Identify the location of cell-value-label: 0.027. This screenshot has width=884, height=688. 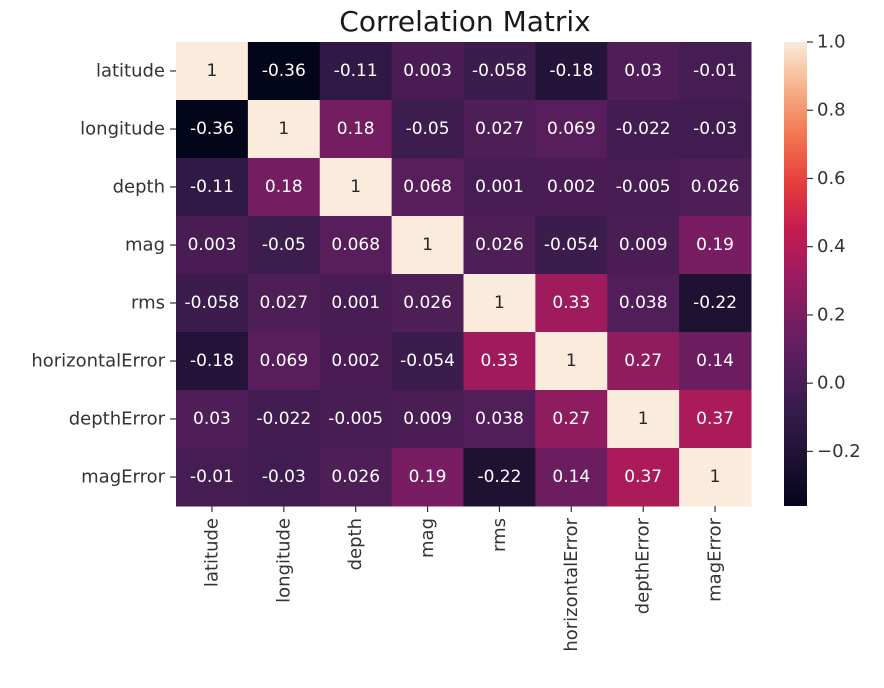
(499, 129).